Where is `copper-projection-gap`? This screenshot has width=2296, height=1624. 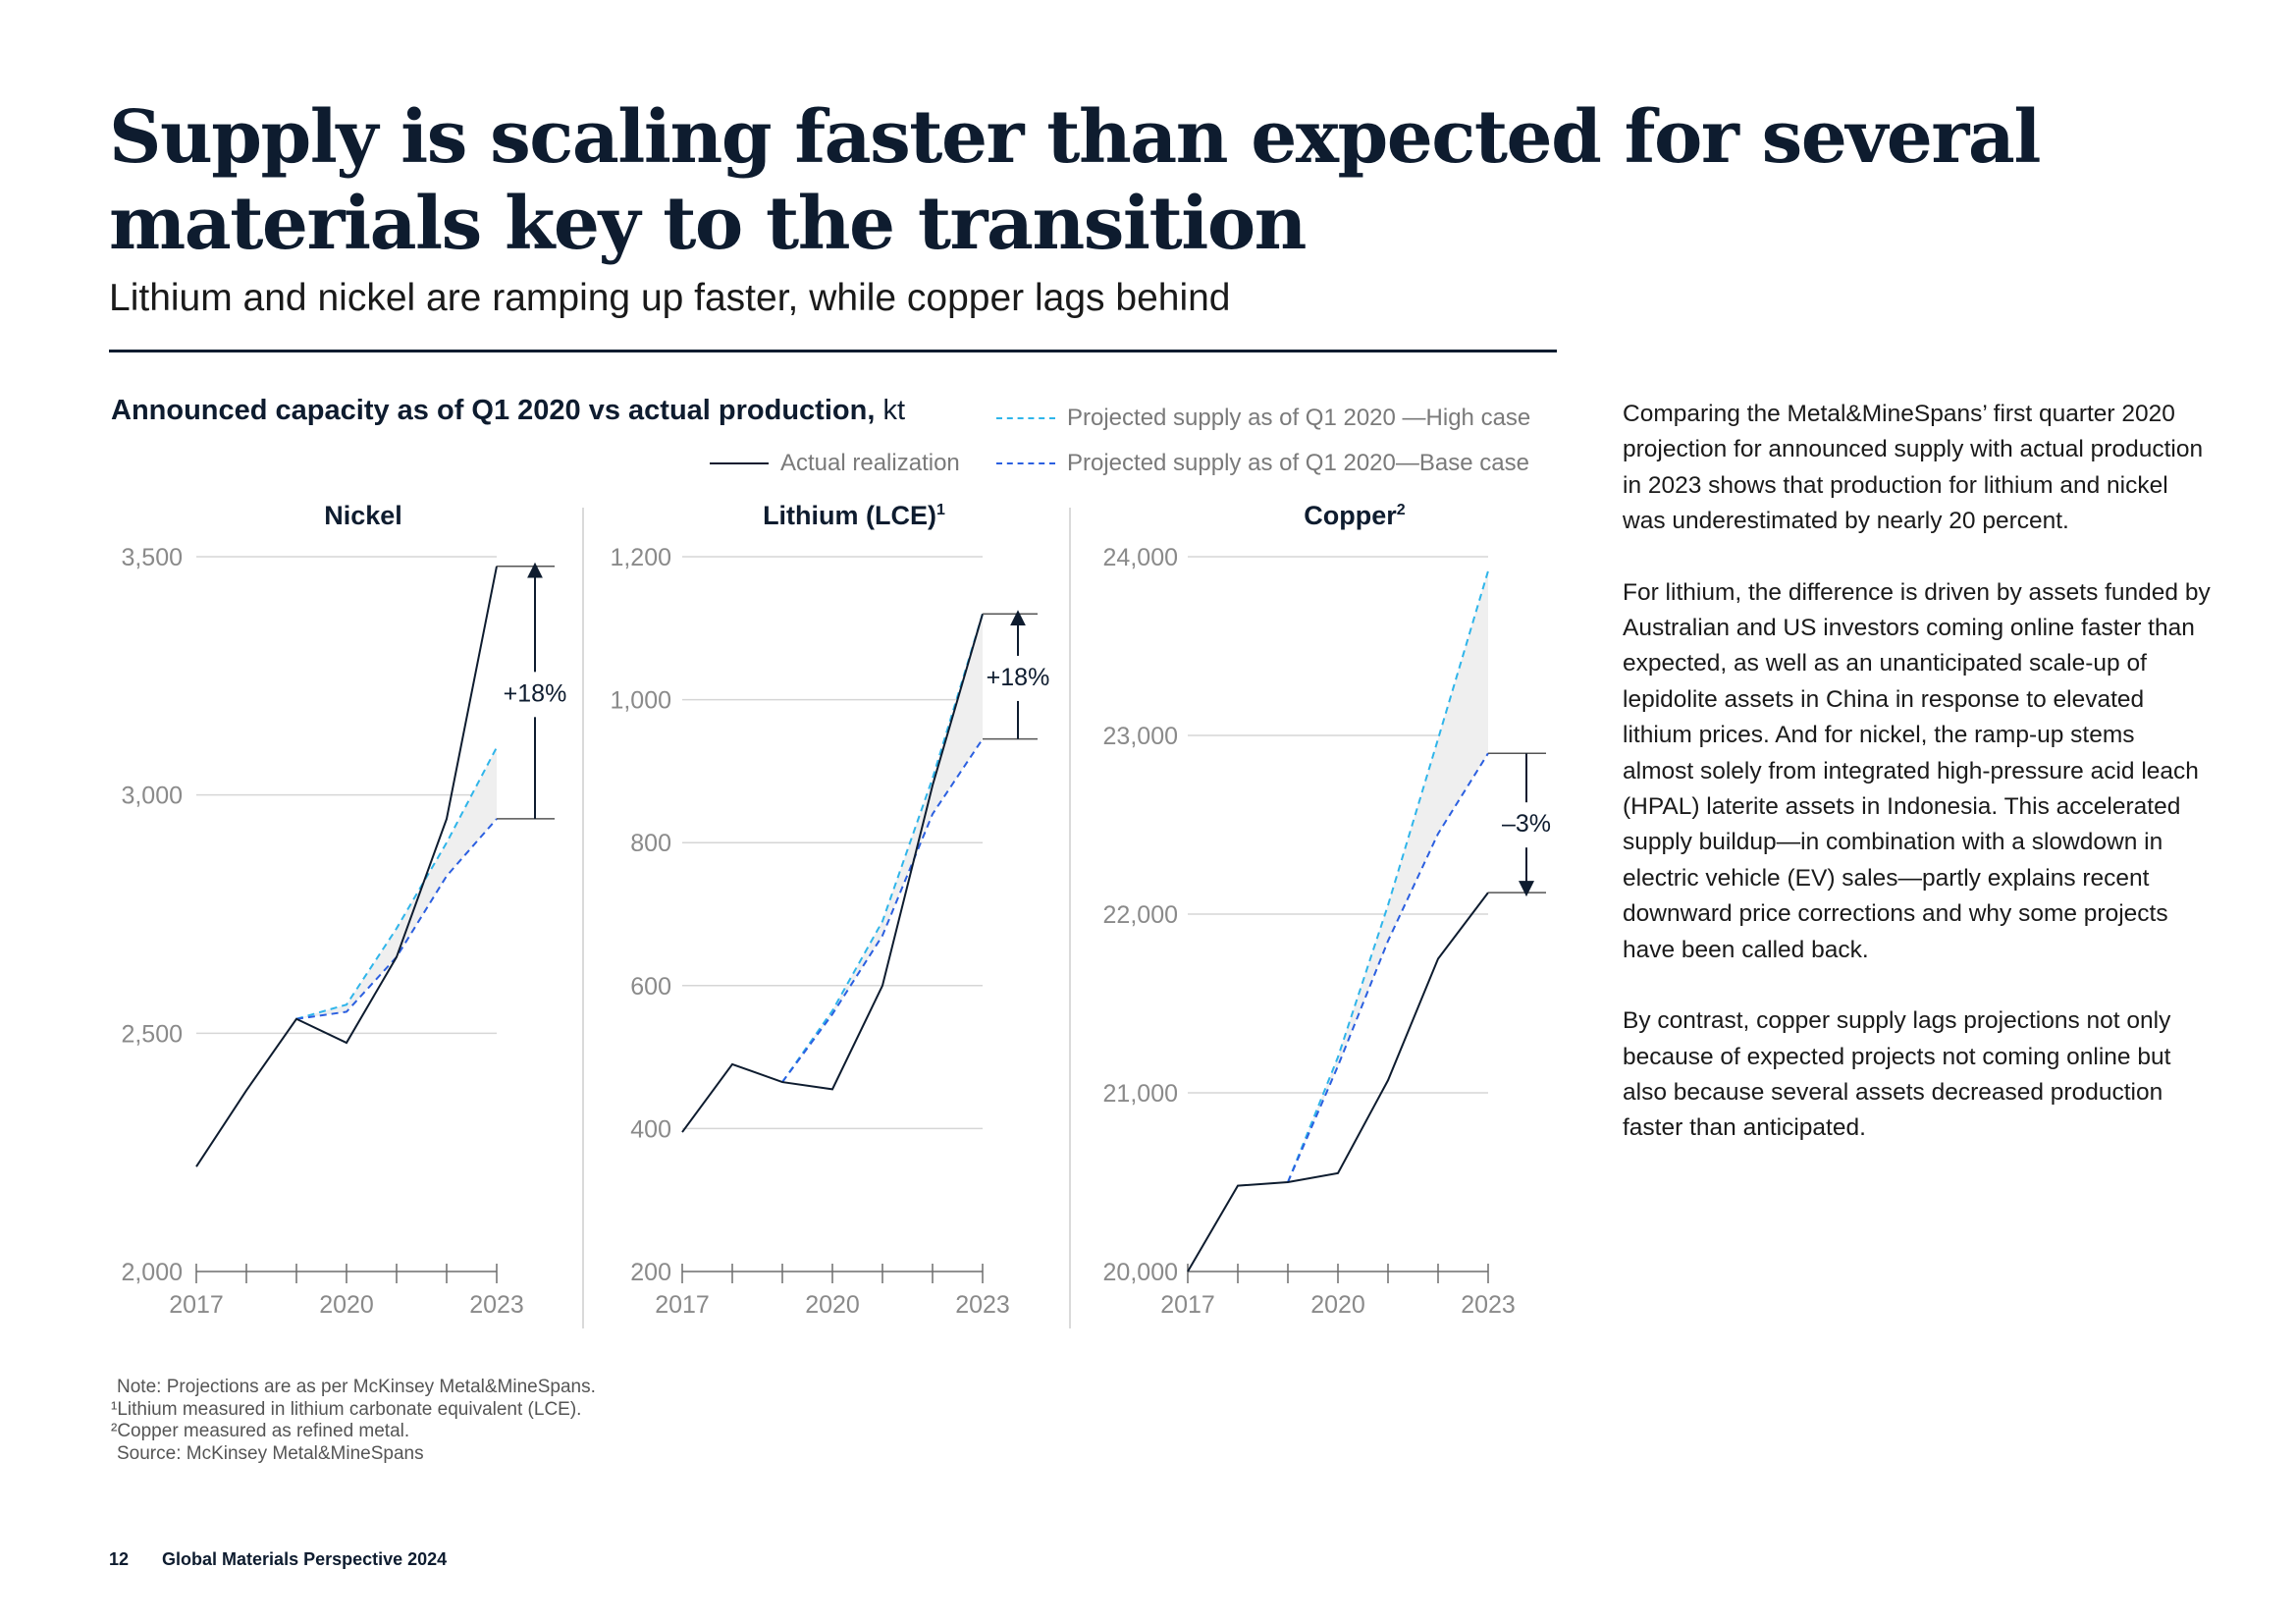 copper-projection-gap is located at coordinates (1388, 876).